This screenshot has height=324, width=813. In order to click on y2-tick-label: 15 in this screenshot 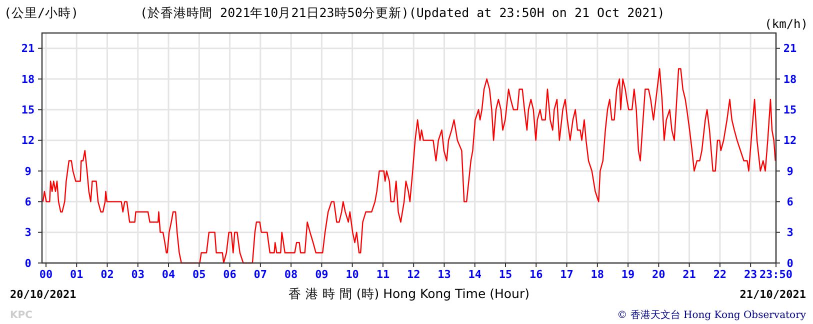, I will do `click(790, 110)`.